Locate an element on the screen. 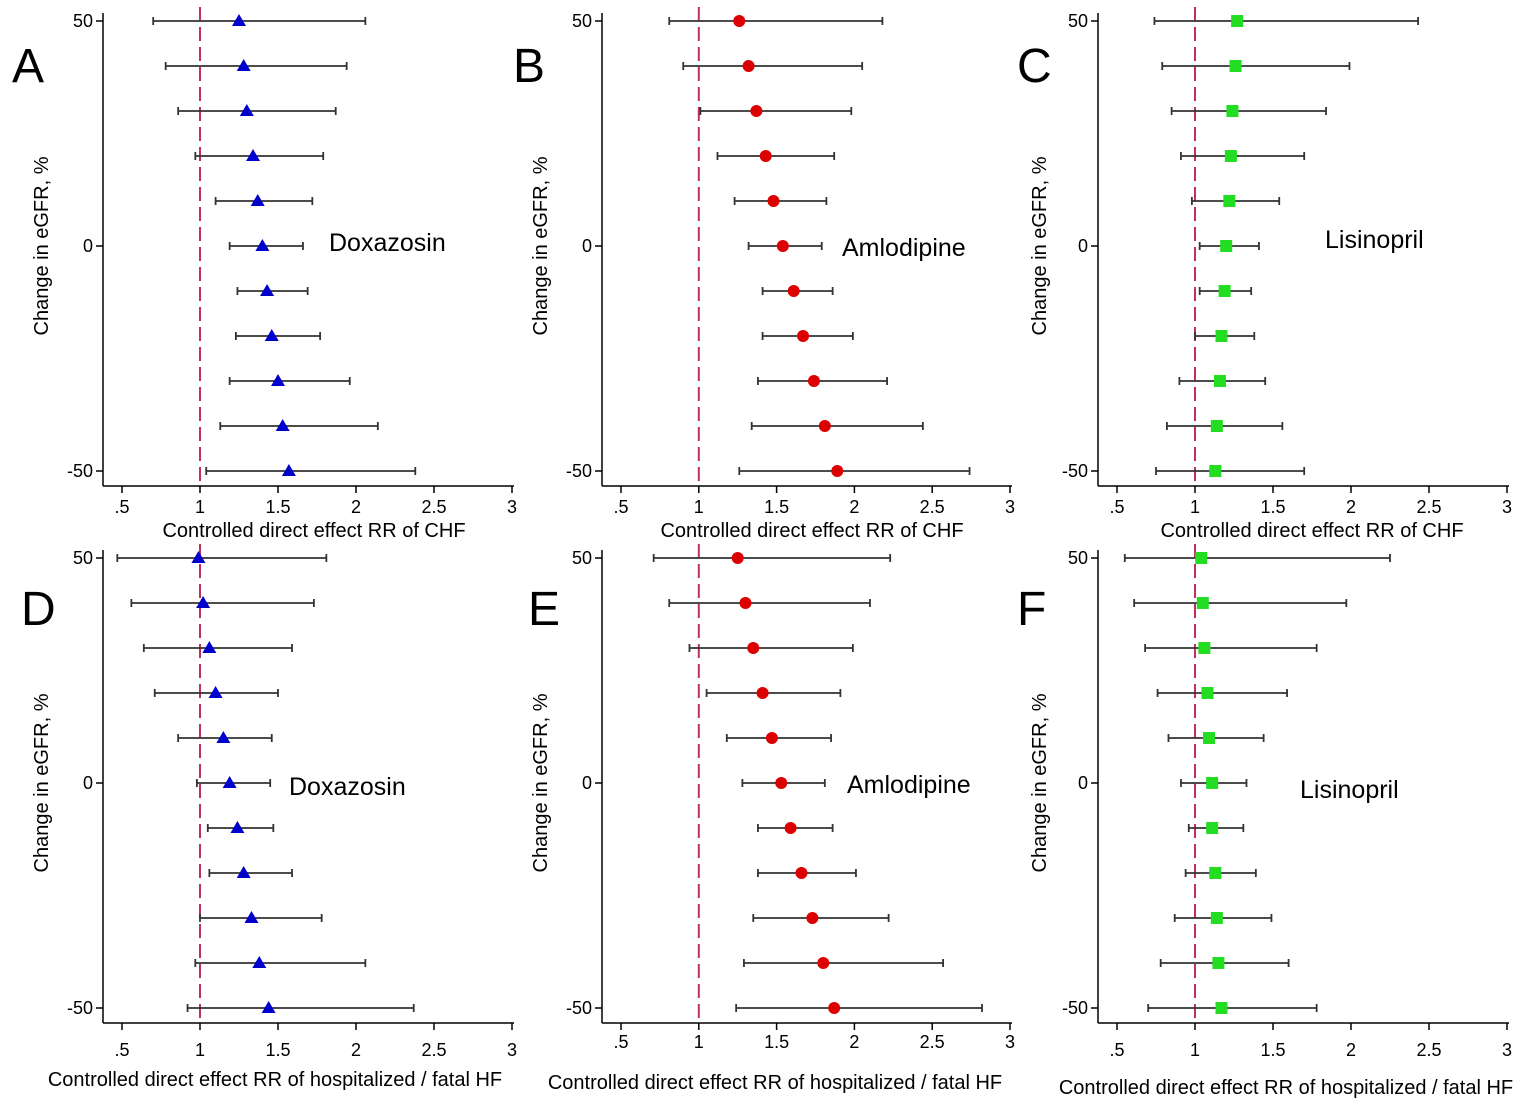 This screenshot has width=1532, height=1099. x-axis-title: Controlled direct effect RR of CHF is located at coordinates (811, 531).